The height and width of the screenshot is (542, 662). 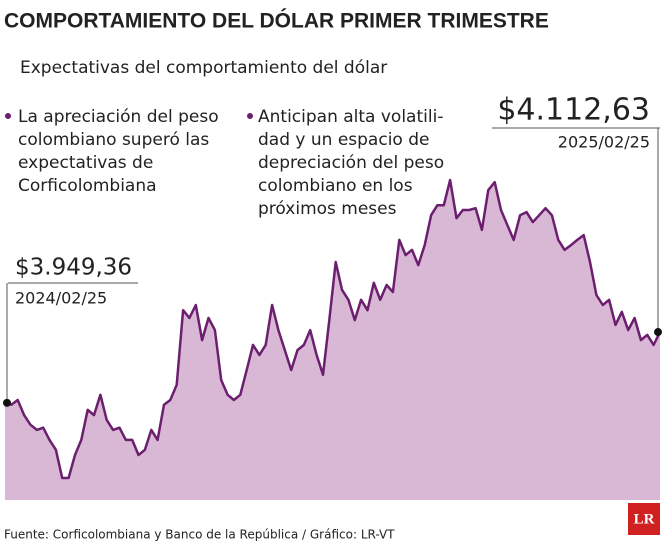 What do you see at coordinates (113, 140) in the screenshot?
I see `note-line: colombiano superó las` at bounding box center [113, 140].